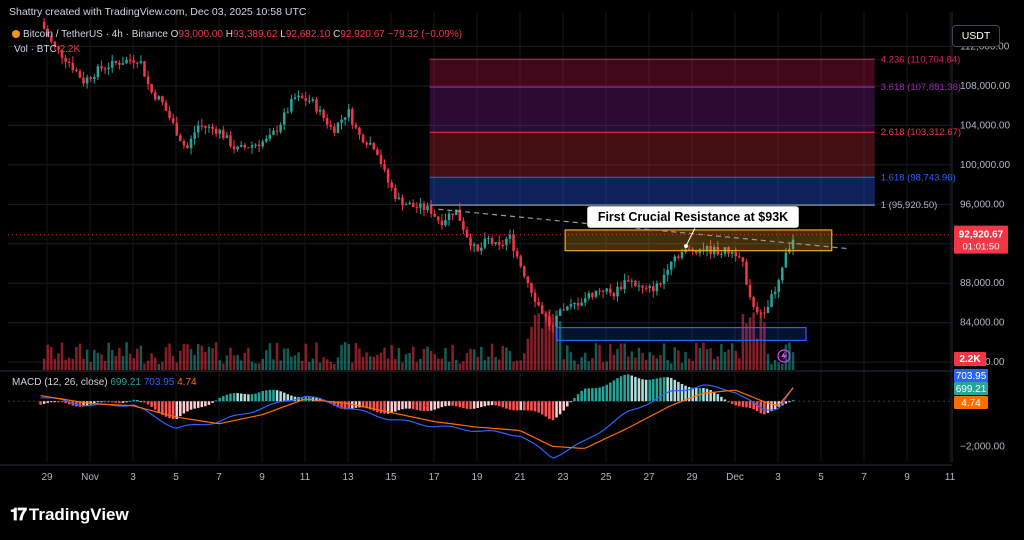 This screenshot has width=1024, height=540. I want to click on symbol-name: Bitcoin / TetherUS · 4h · Binance, so click(95, 34).